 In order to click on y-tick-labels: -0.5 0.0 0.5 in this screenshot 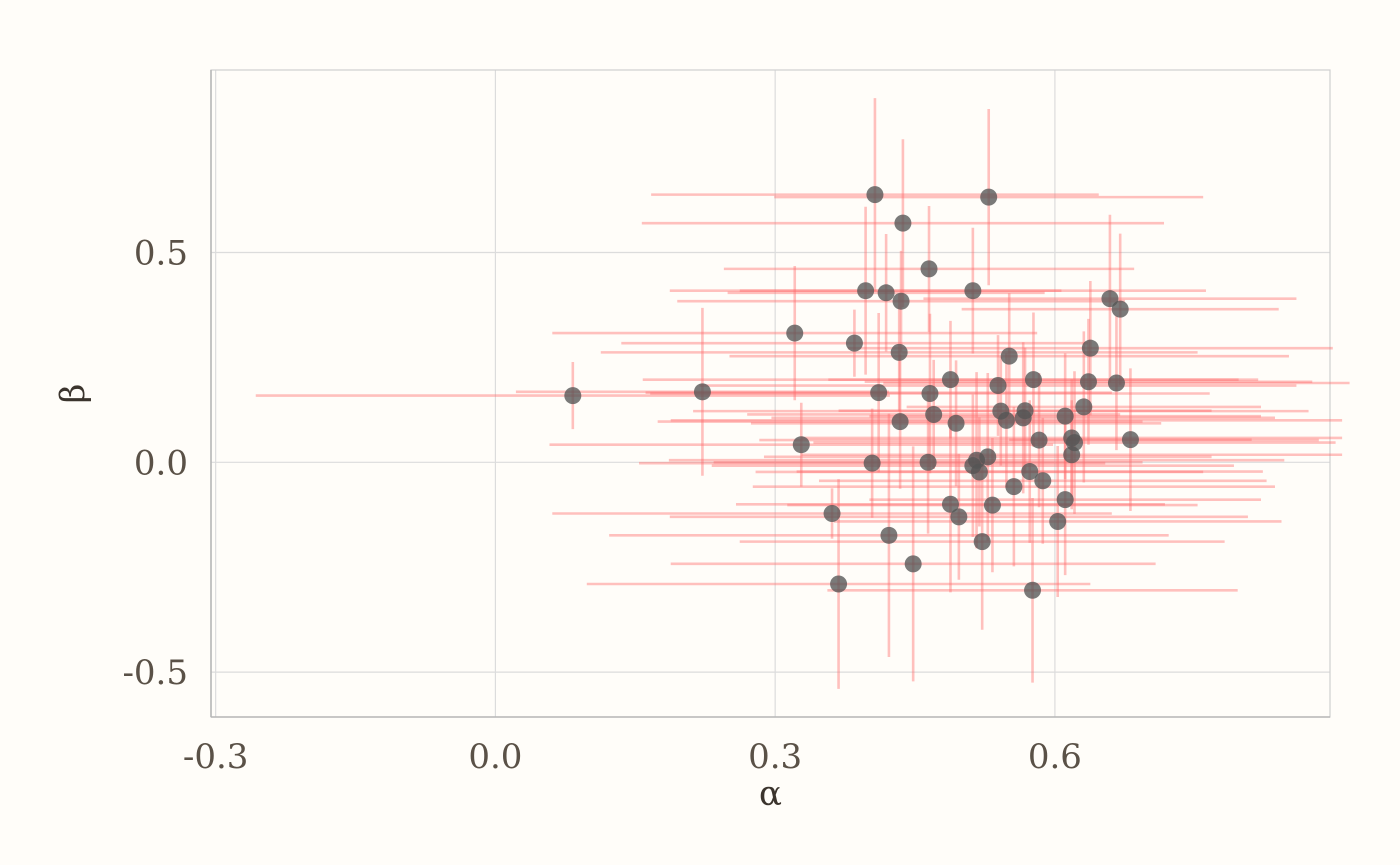, I will do `click(155, 464)`.